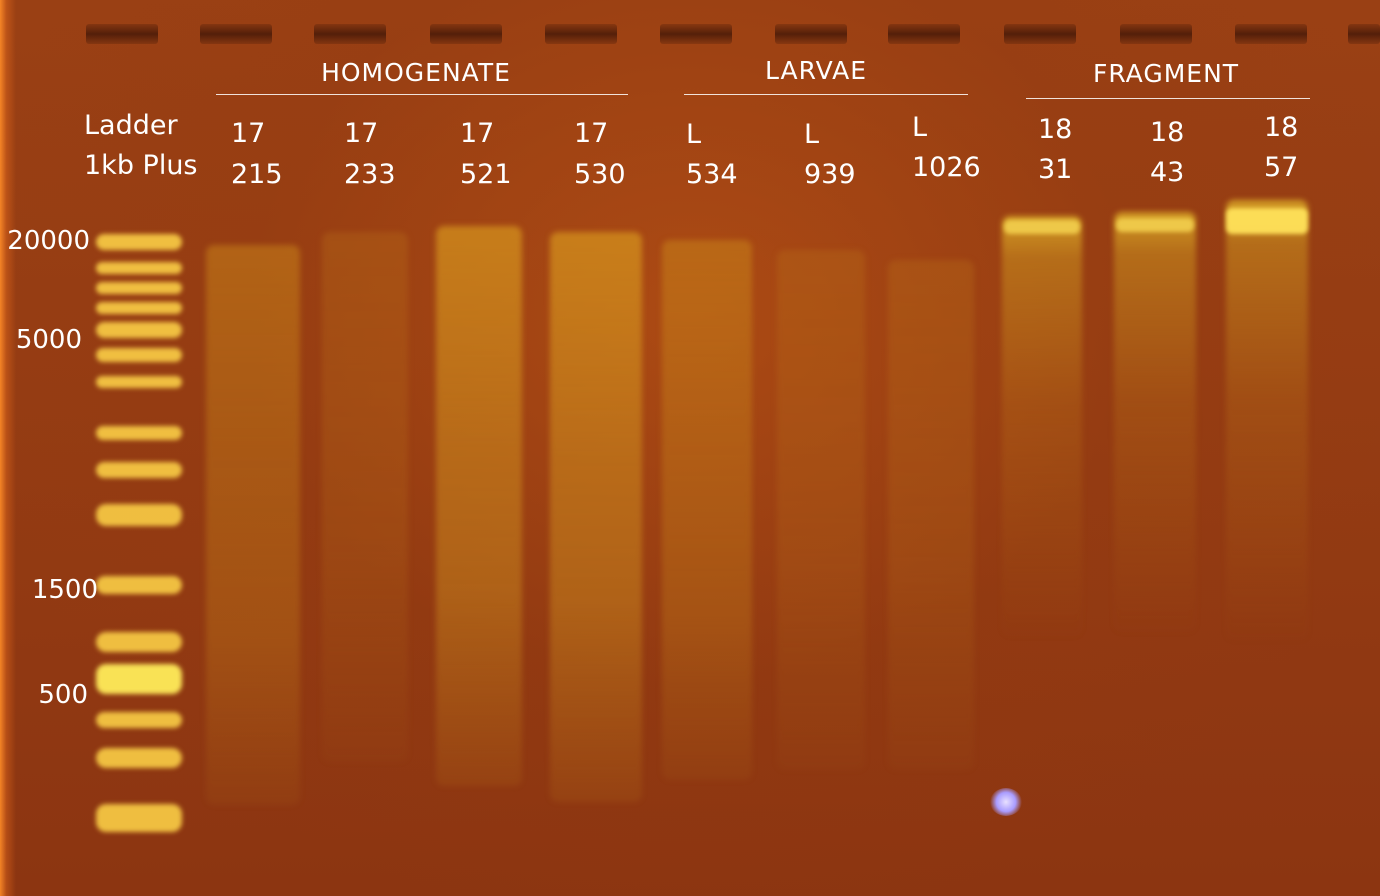  I want to click on lane-label-line2: 521, so click(486, 174).